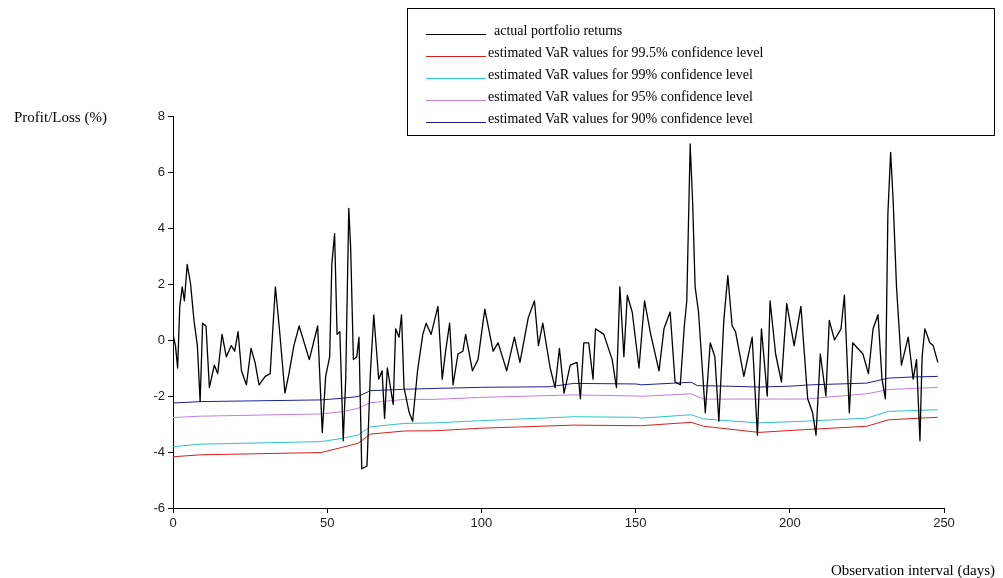  Describe the element at coordinates (944, 523) in the screenshot. I see `x-tick-label: 250` at that location.